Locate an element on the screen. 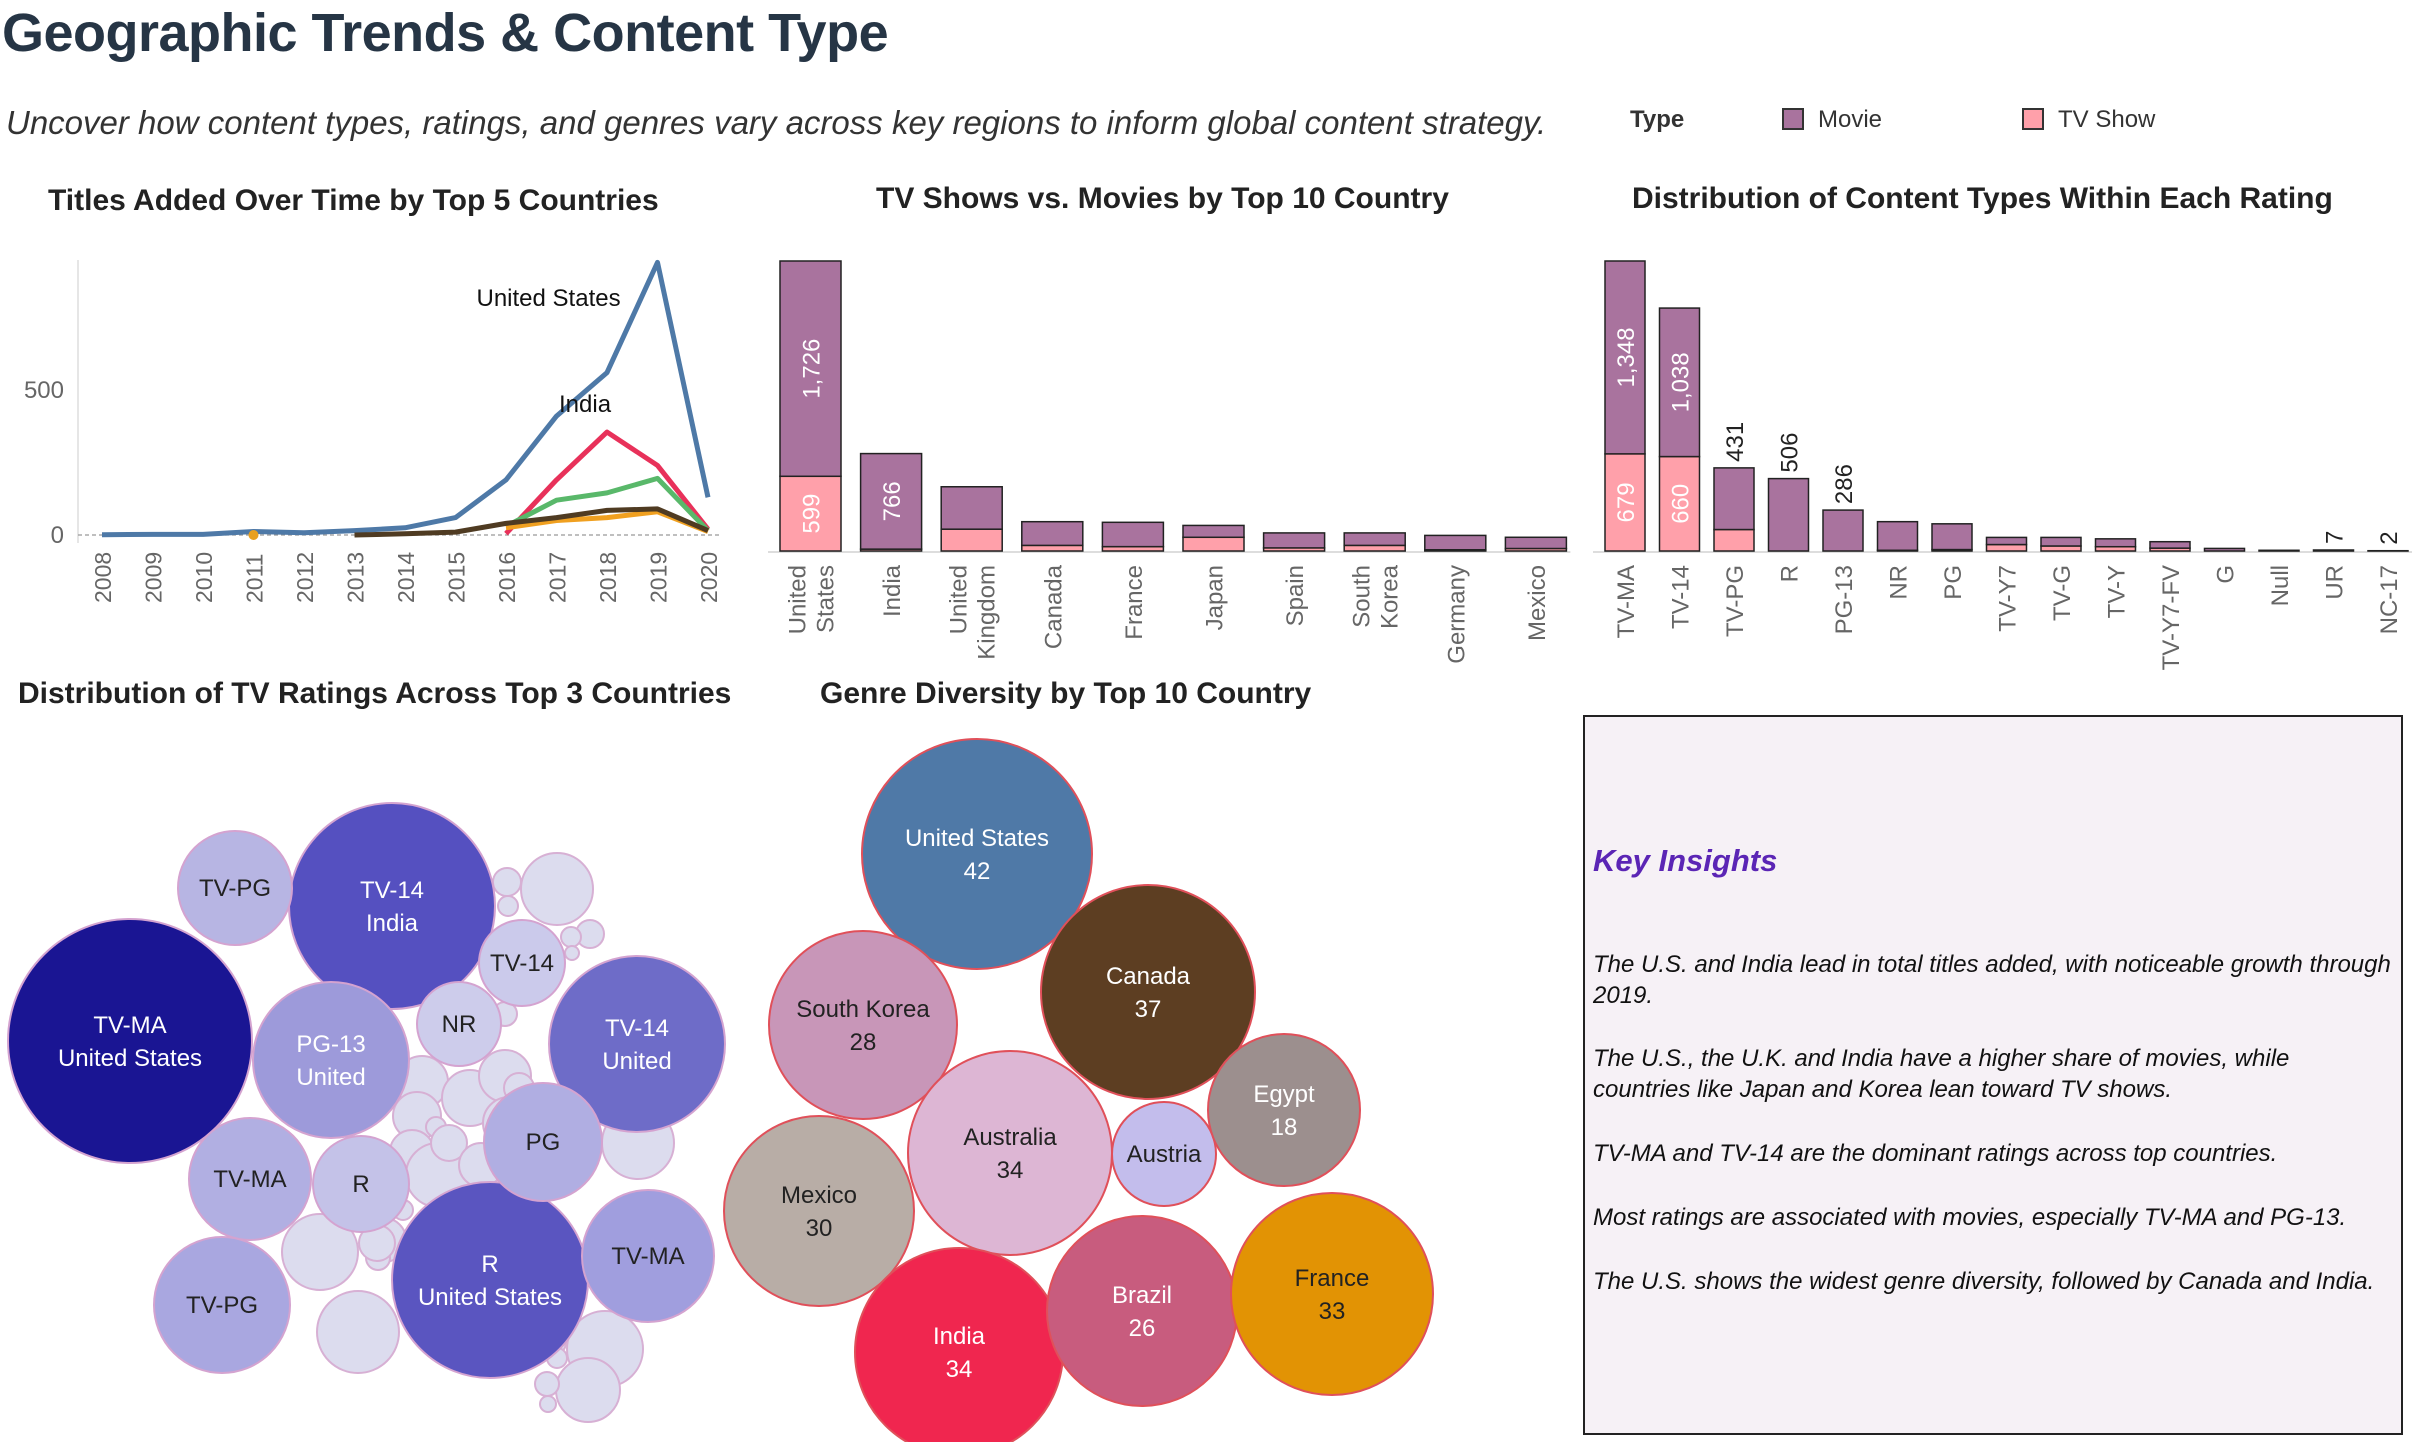 The height and width of the screenshot is (1442, 2414). x-tick-label: R is located at coordinates (1790, 573).